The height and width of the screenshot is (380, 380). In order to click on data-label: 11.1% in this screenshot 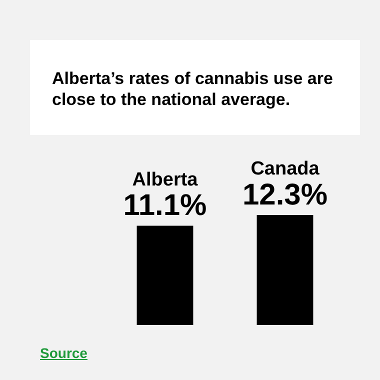, I will do `click(165, 205)`.